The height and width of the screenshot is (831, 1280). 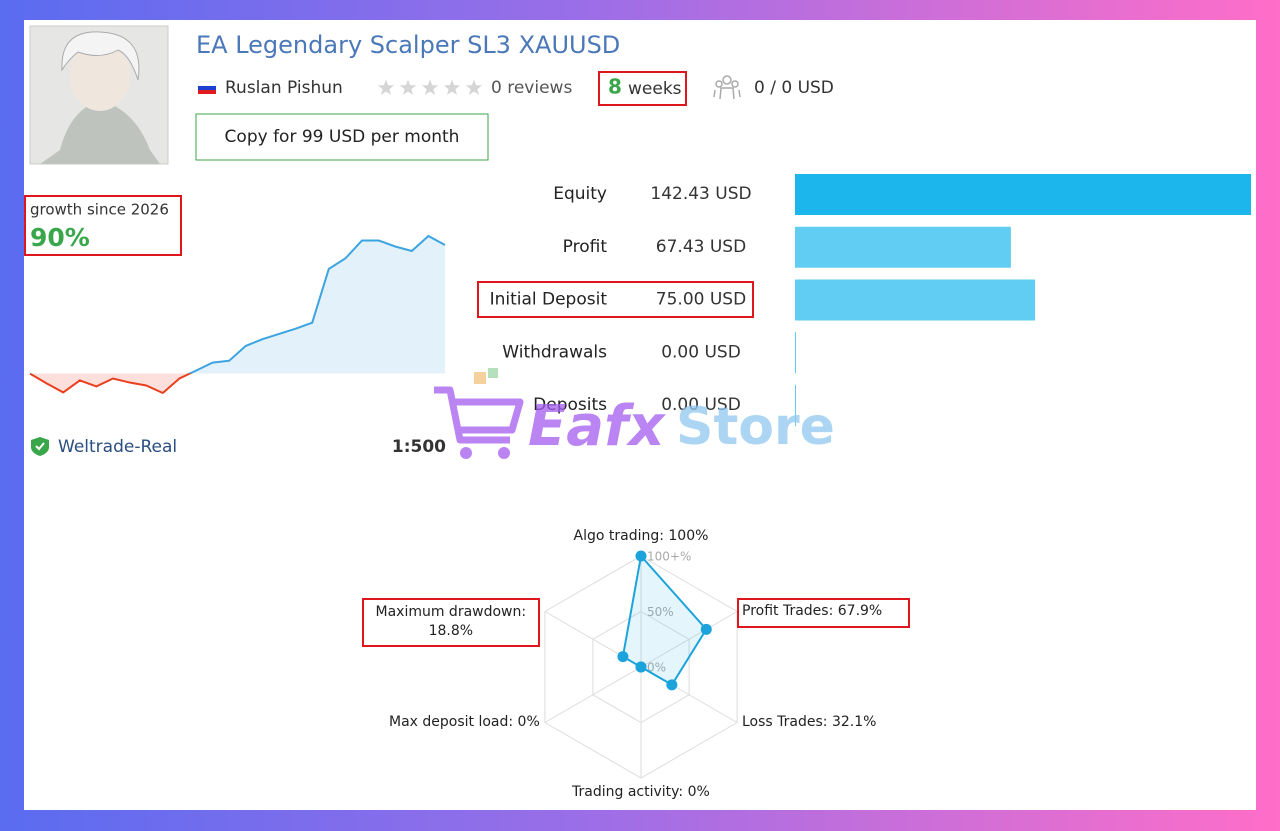 What do you see at coordinates (615, 87) in the screenshot?
I see `weeks-value: 8` at bounding box center [615, 87].